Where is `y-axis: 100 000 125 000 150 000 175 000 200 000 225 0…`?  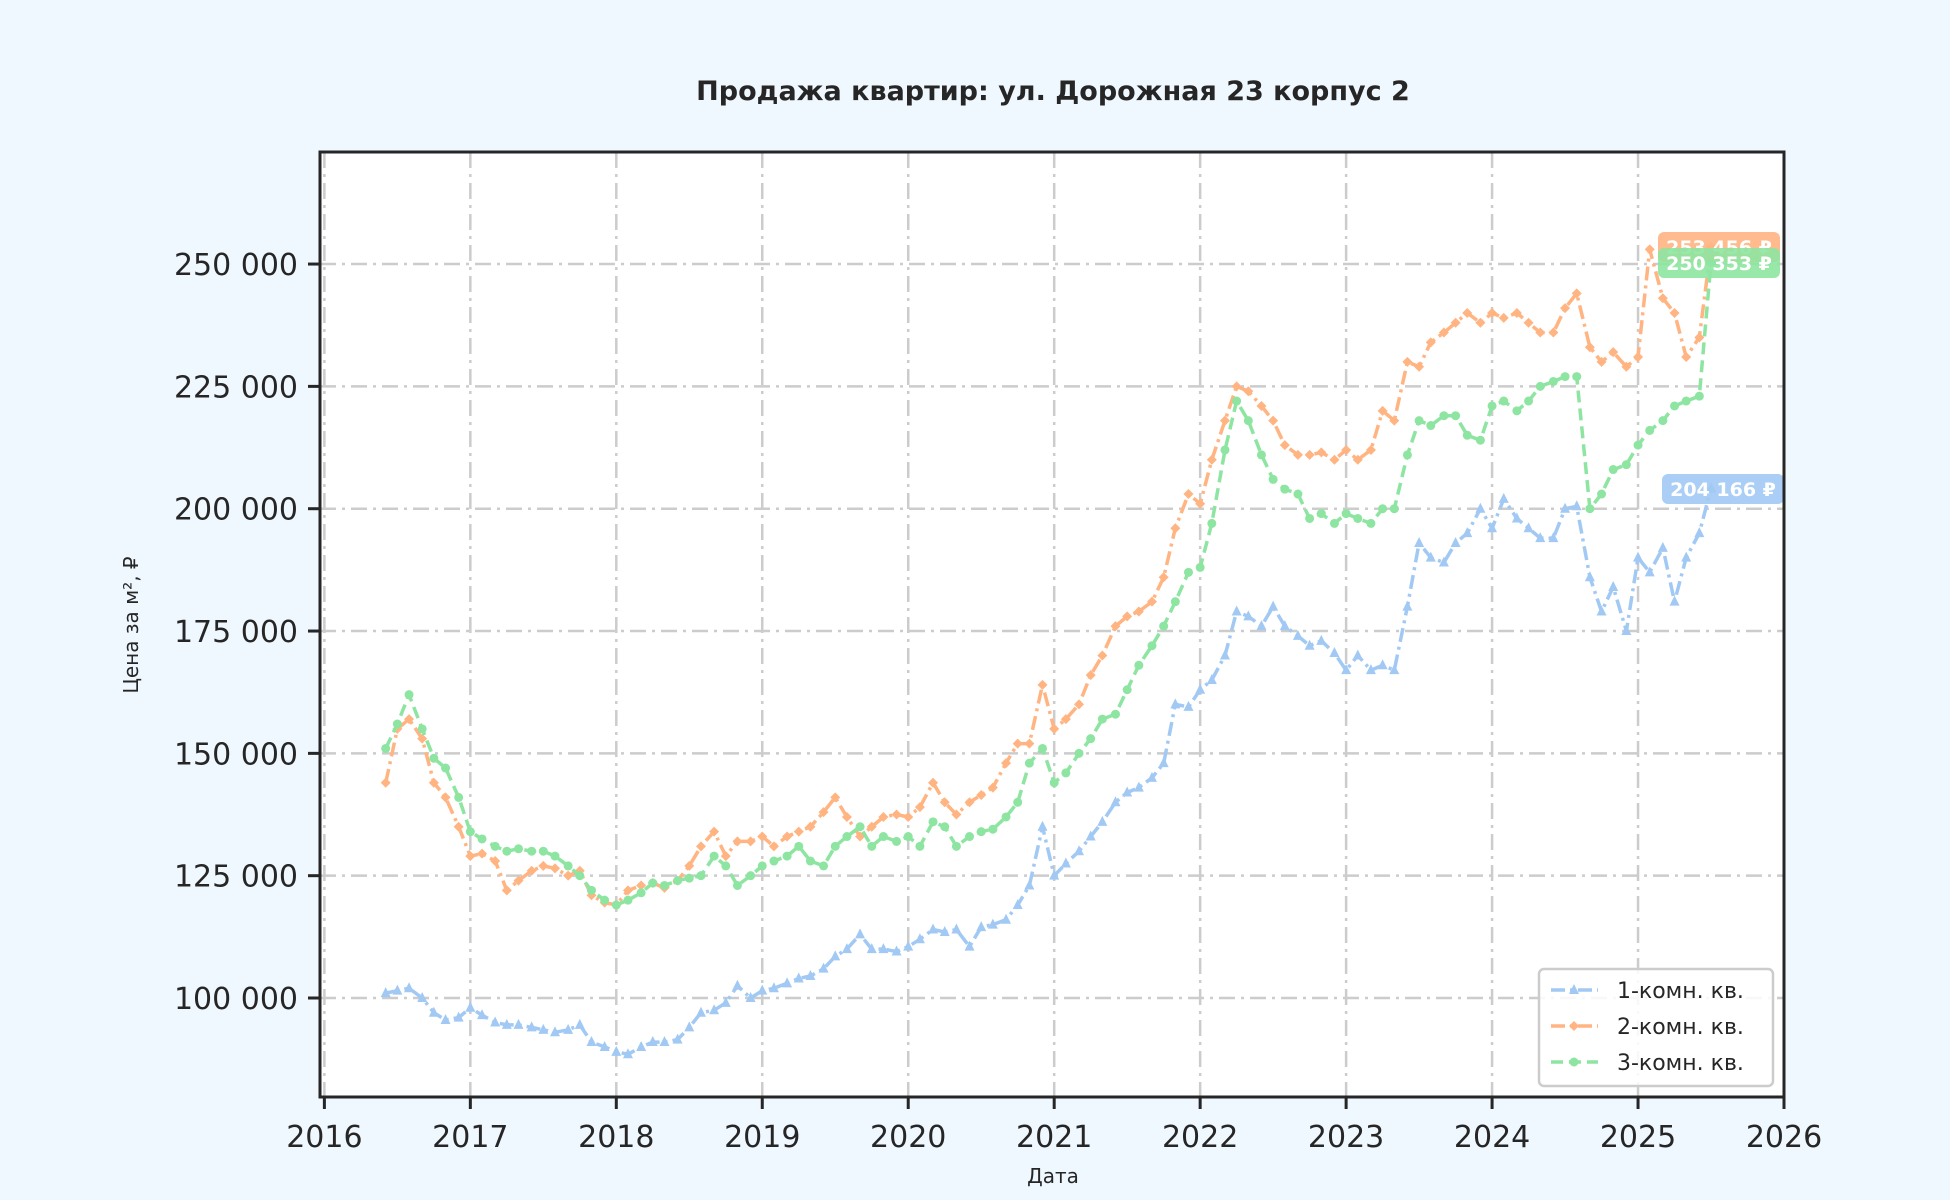
y-axis: 100 000 125 000 150 000 175 000 200 000 225 0… is located at coordinates (247, 632).